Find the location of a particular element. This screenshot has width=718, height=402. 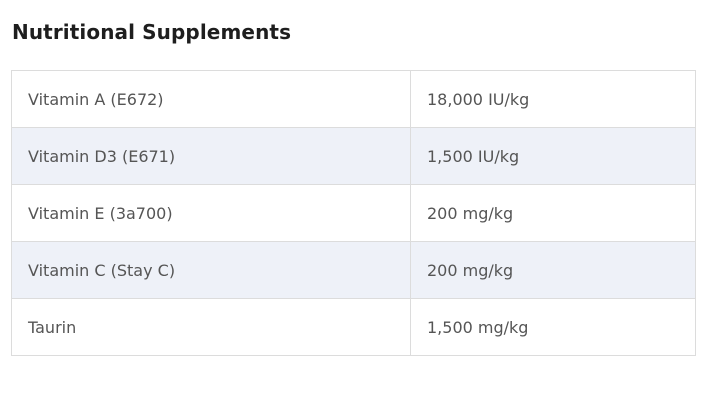

section-title: Nutritional Supplements is located at coordinates (152, 32).